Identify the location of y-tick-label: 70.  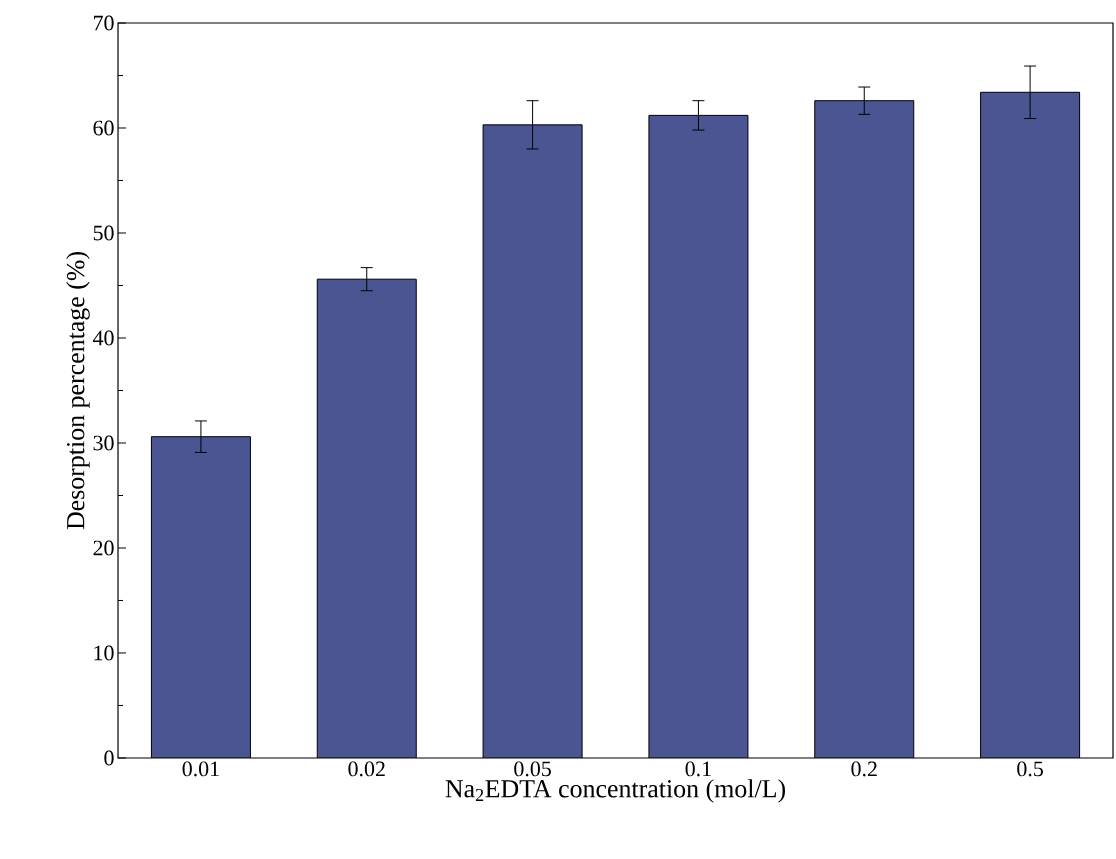
(104, 23).